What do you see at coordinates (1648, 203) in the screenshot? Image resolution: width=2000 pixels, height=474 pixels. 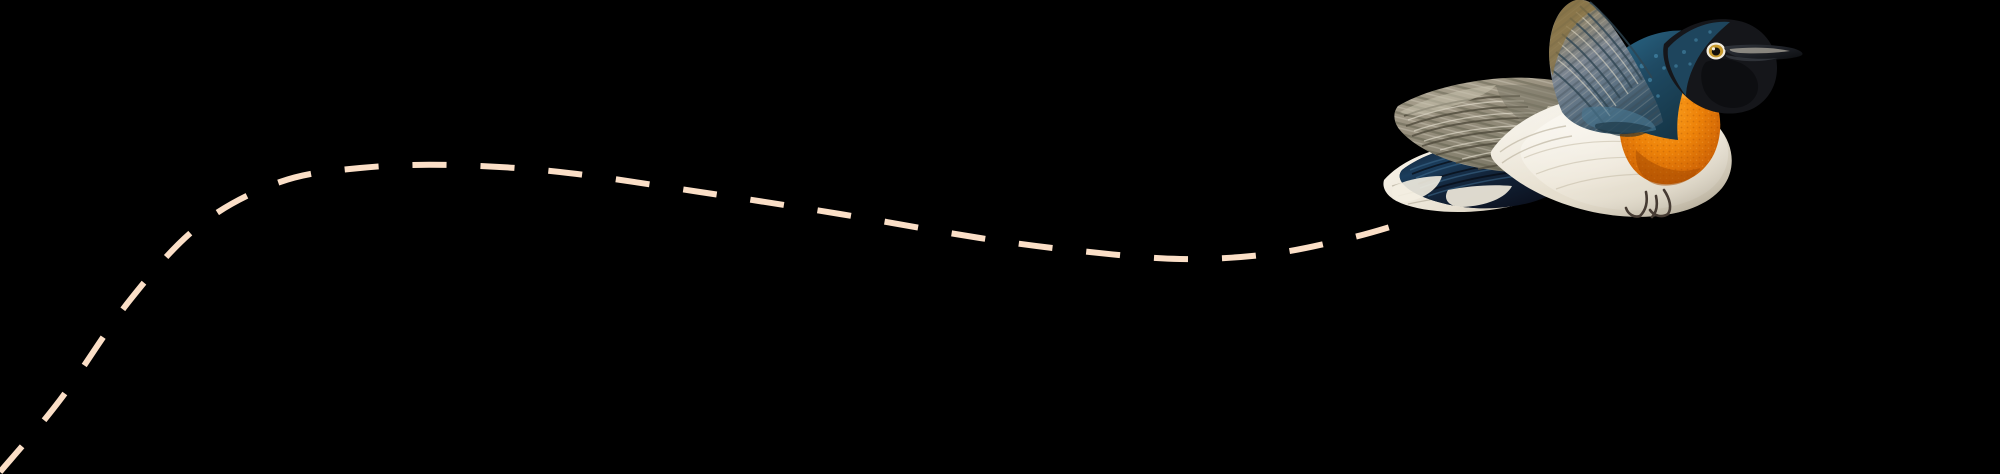 I see `bird-feet` at bounding box center [1648, 203].